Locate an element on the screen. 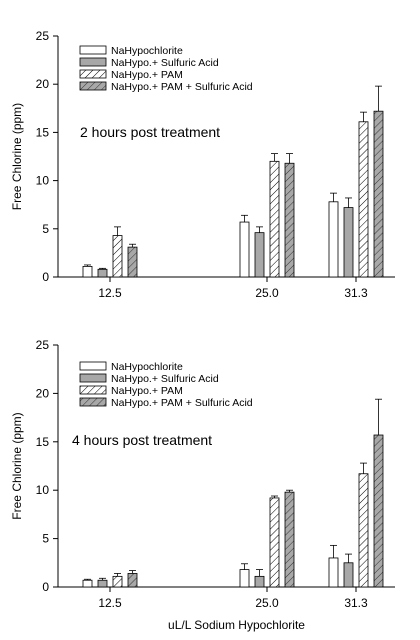  panel-annotation: 2 hours post treatment is located at coordinates (150, 132).